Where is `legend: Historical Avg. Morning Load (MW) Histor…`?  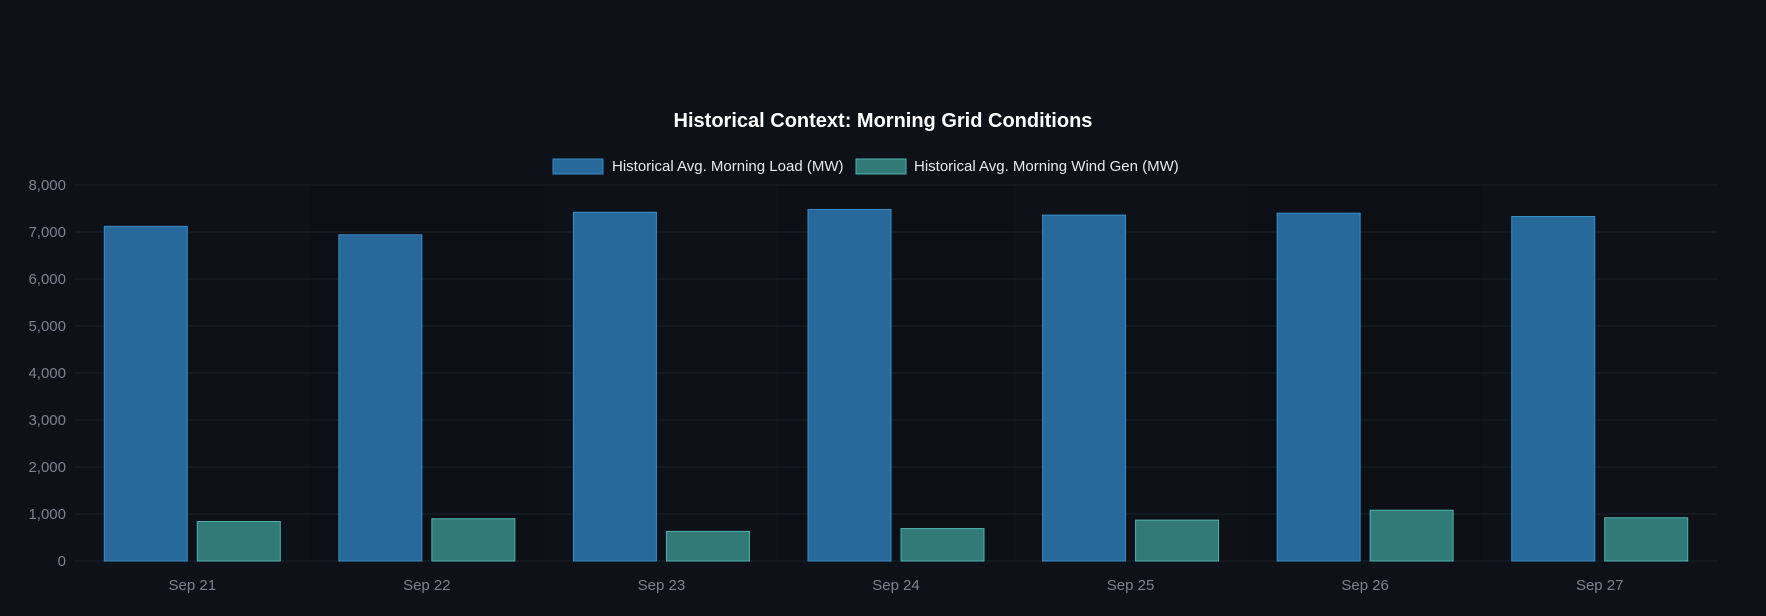
legend: Historical Avg. Morning Load (MW) Histor… is located at coordinates (865, 166).